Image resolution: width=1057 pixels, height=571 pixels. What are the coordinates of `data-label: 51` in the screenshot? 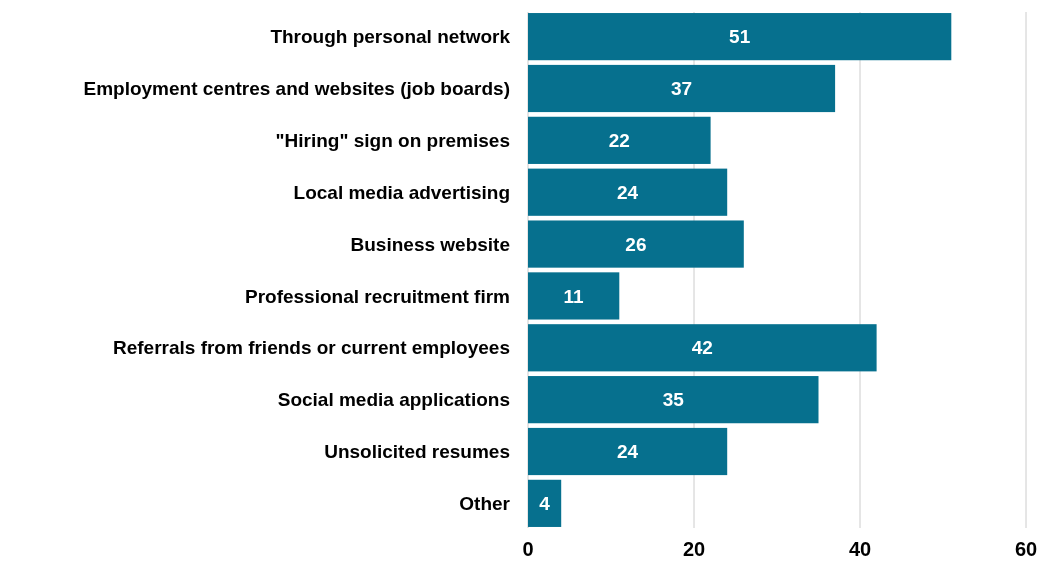 It's located at (740, 37).